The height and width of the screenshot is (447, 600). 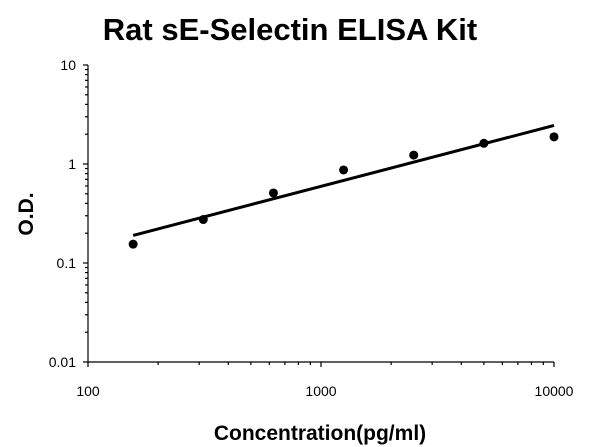 I want to click on y-tick-label: 1, so click(x=72, y=164).